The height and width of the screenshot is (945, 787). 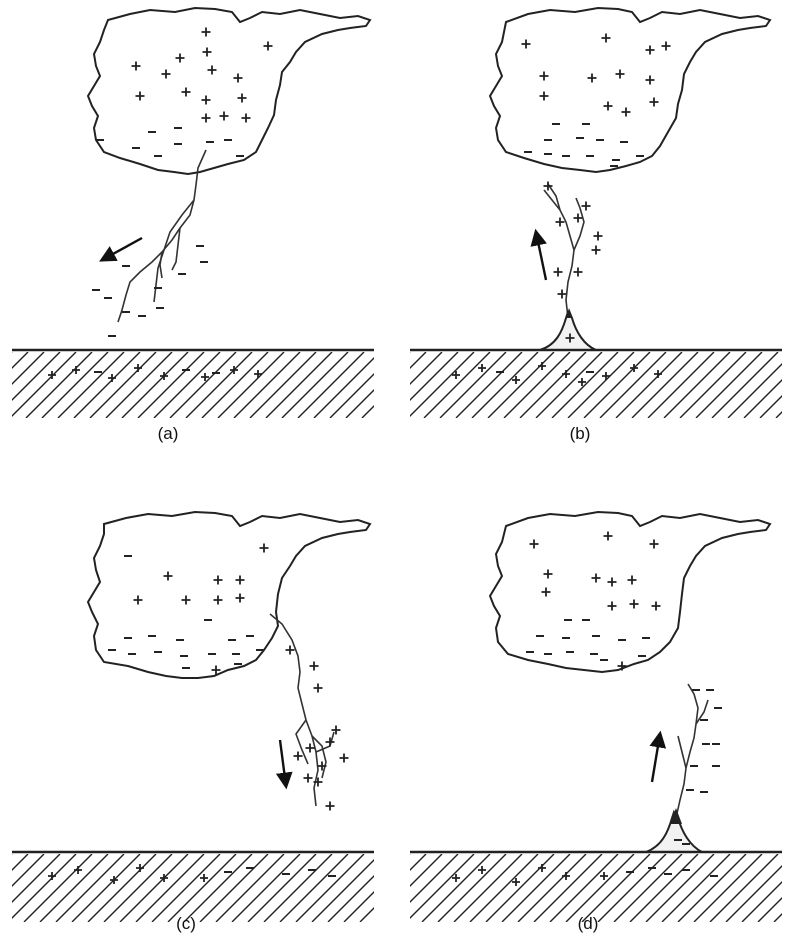 I want to click on ground-minus-c, so click(x=280, y=872).